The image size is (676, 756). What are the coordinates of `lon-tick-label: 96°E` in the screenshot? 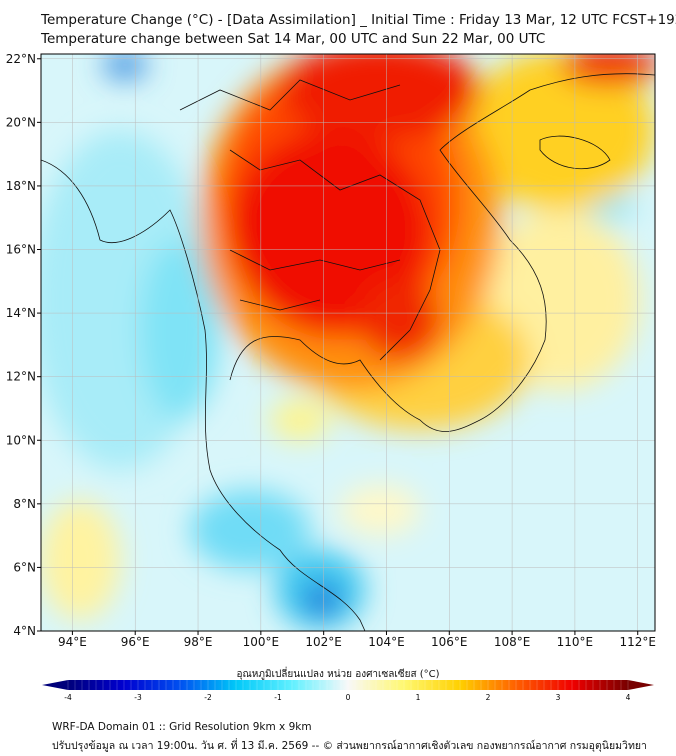 It's located at (135, 642).